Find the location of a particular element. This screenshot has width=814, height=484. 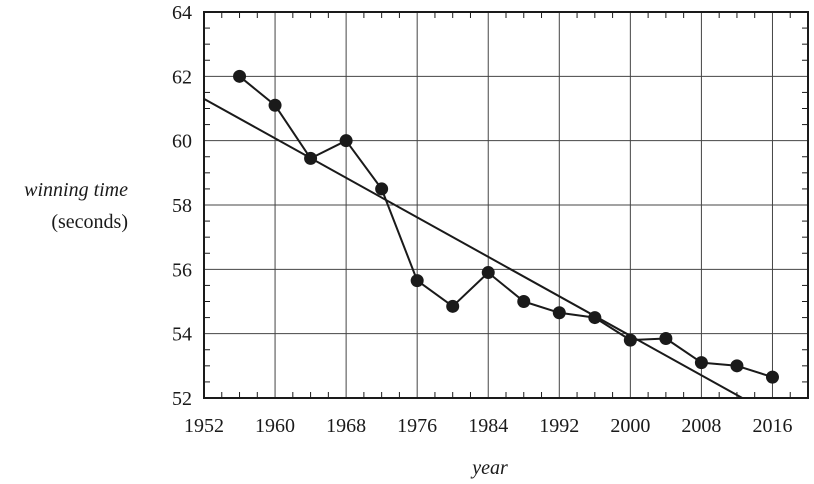

y-tick-label: 60 is located at coordinates (182, 142).